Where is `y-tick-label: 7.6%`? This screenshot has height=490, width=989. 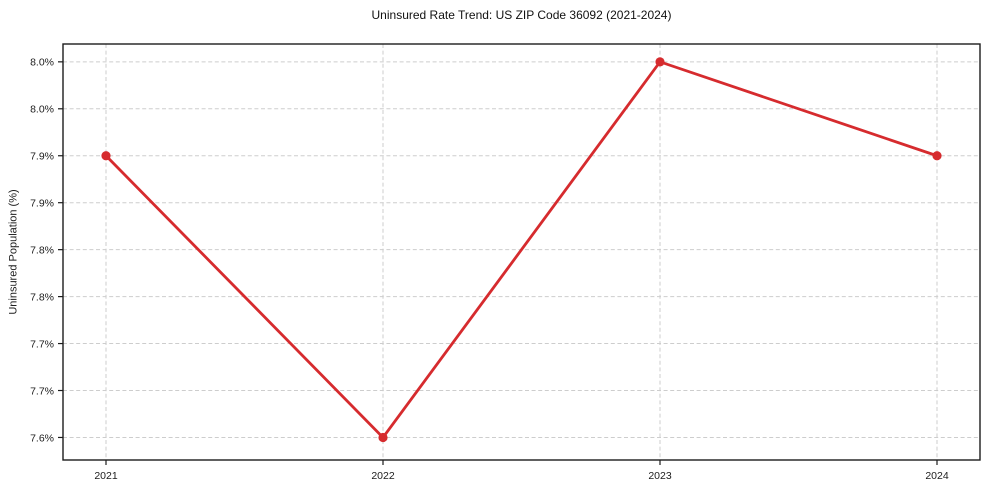
y-tick-label: 7.6% is located at coordinates (42, 438).